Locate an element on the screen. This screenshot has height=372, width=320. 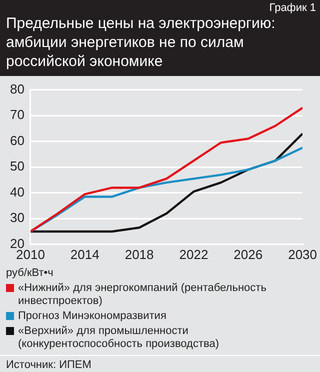
x-tick-label: 2022 is located at coordinates (193, 254).